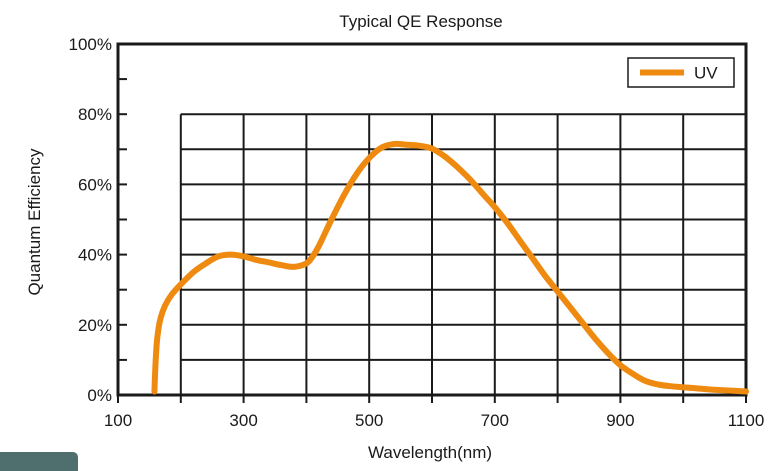 The width and height of the screenshot is (780, 471). I want to click on corner-tab, so click(39, 461).